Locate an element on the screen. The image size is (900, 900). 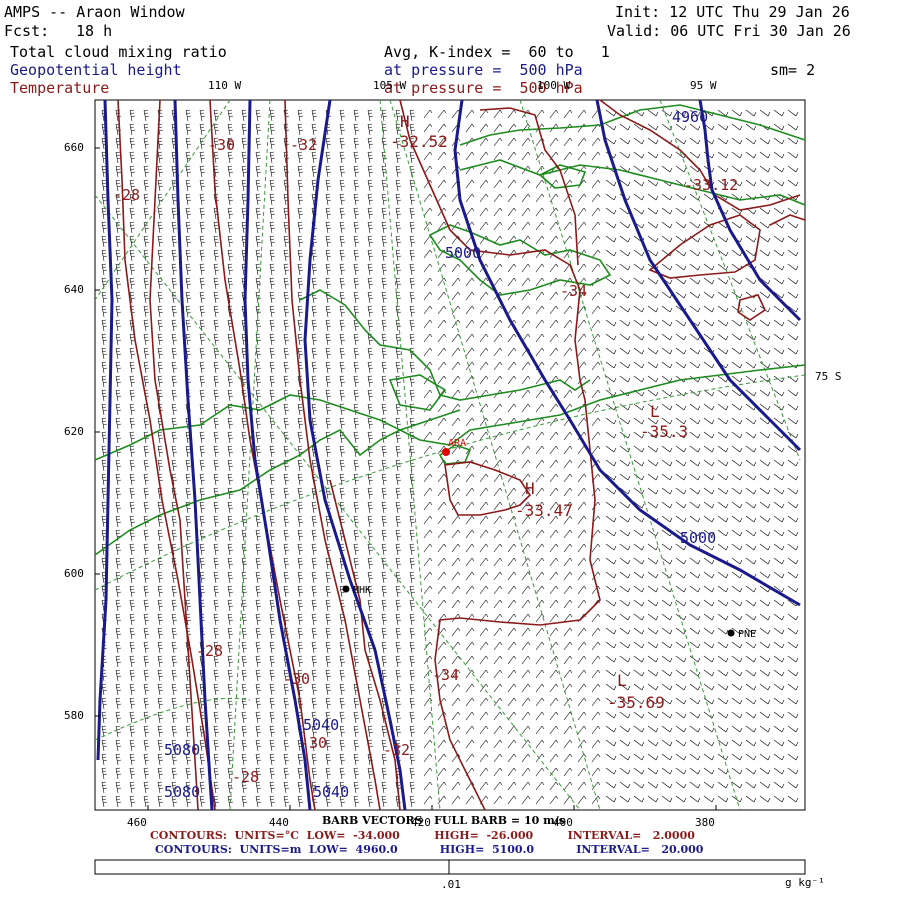
station-mhk-marker is located at coordinates (346, 589).